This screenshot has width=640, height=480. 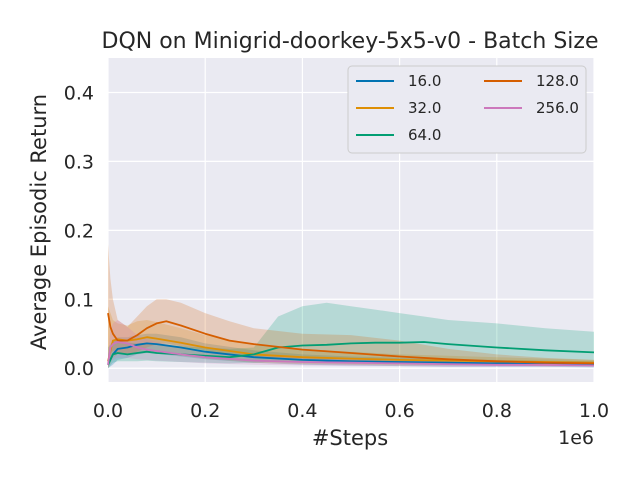 I want to click on y-tick-label: 0.0, so click(x=79, y=369).